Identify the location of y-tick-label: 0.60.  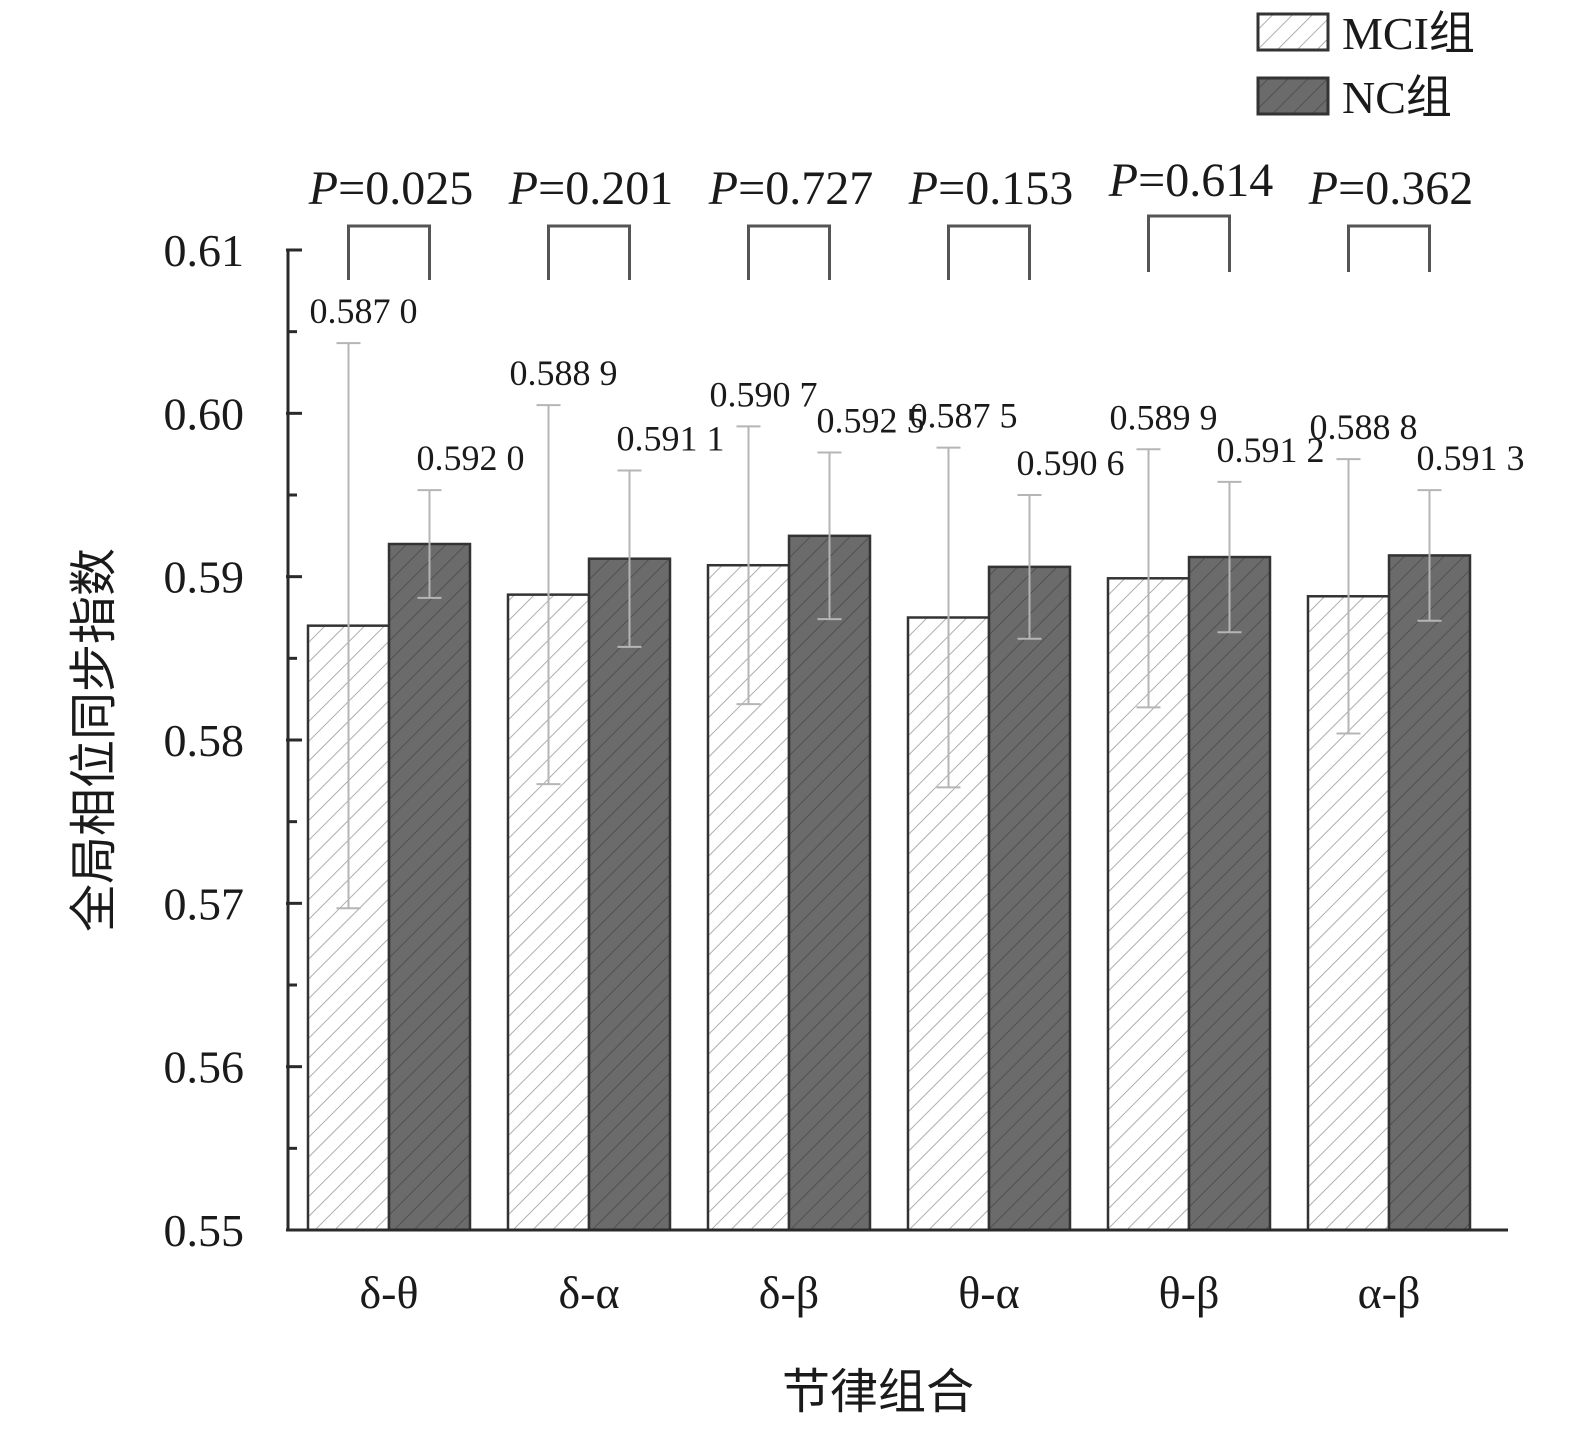
(204, 413).